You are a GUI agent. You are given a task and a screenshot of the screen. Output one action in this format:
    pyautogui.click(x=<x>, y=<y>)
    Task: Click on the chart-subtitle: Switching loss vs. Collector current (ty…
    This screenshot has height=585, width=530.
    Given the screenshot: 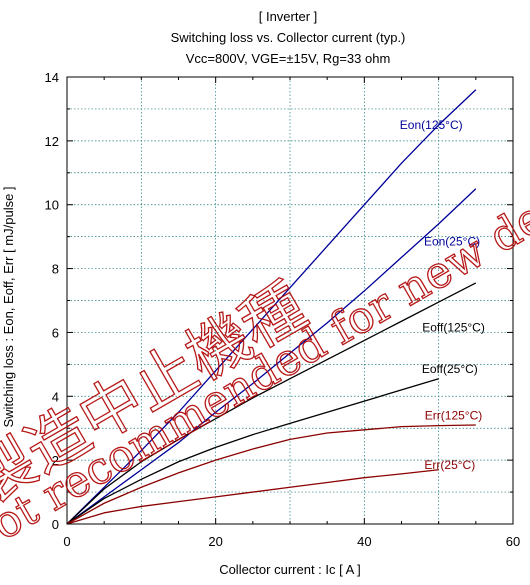 What is the action you would take?
    pyautogui.click(x=288, y=37)
    